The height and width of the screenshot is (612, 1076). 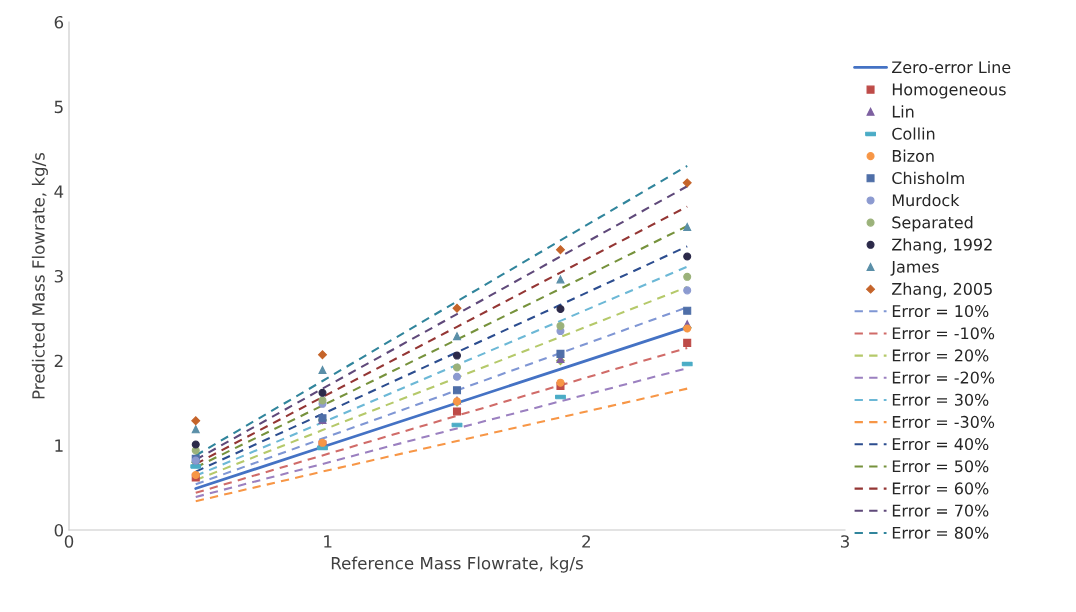 I want to click on legend-label: Error = 50%, so click(x=940, y=466).